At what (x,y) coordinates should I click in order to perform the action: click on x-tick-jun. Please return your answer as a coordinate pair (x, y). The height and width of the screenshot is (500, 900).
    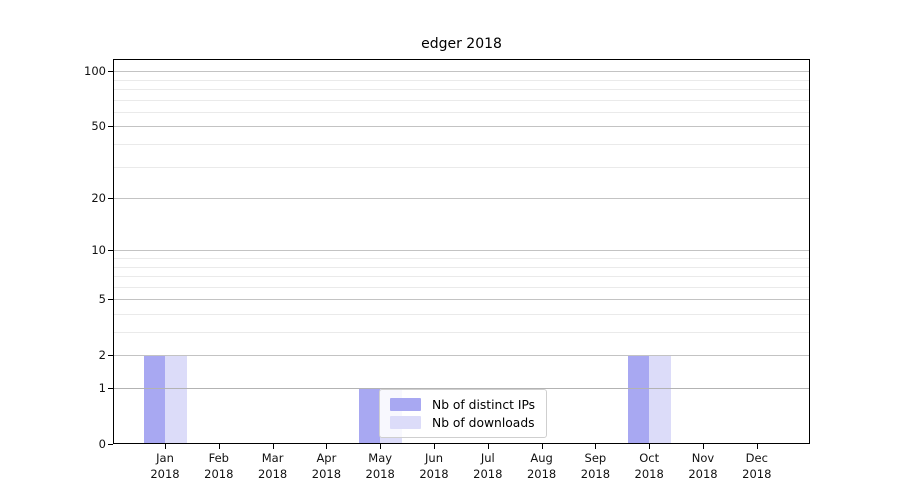
    Looking at the image, I should click on (434, 446).